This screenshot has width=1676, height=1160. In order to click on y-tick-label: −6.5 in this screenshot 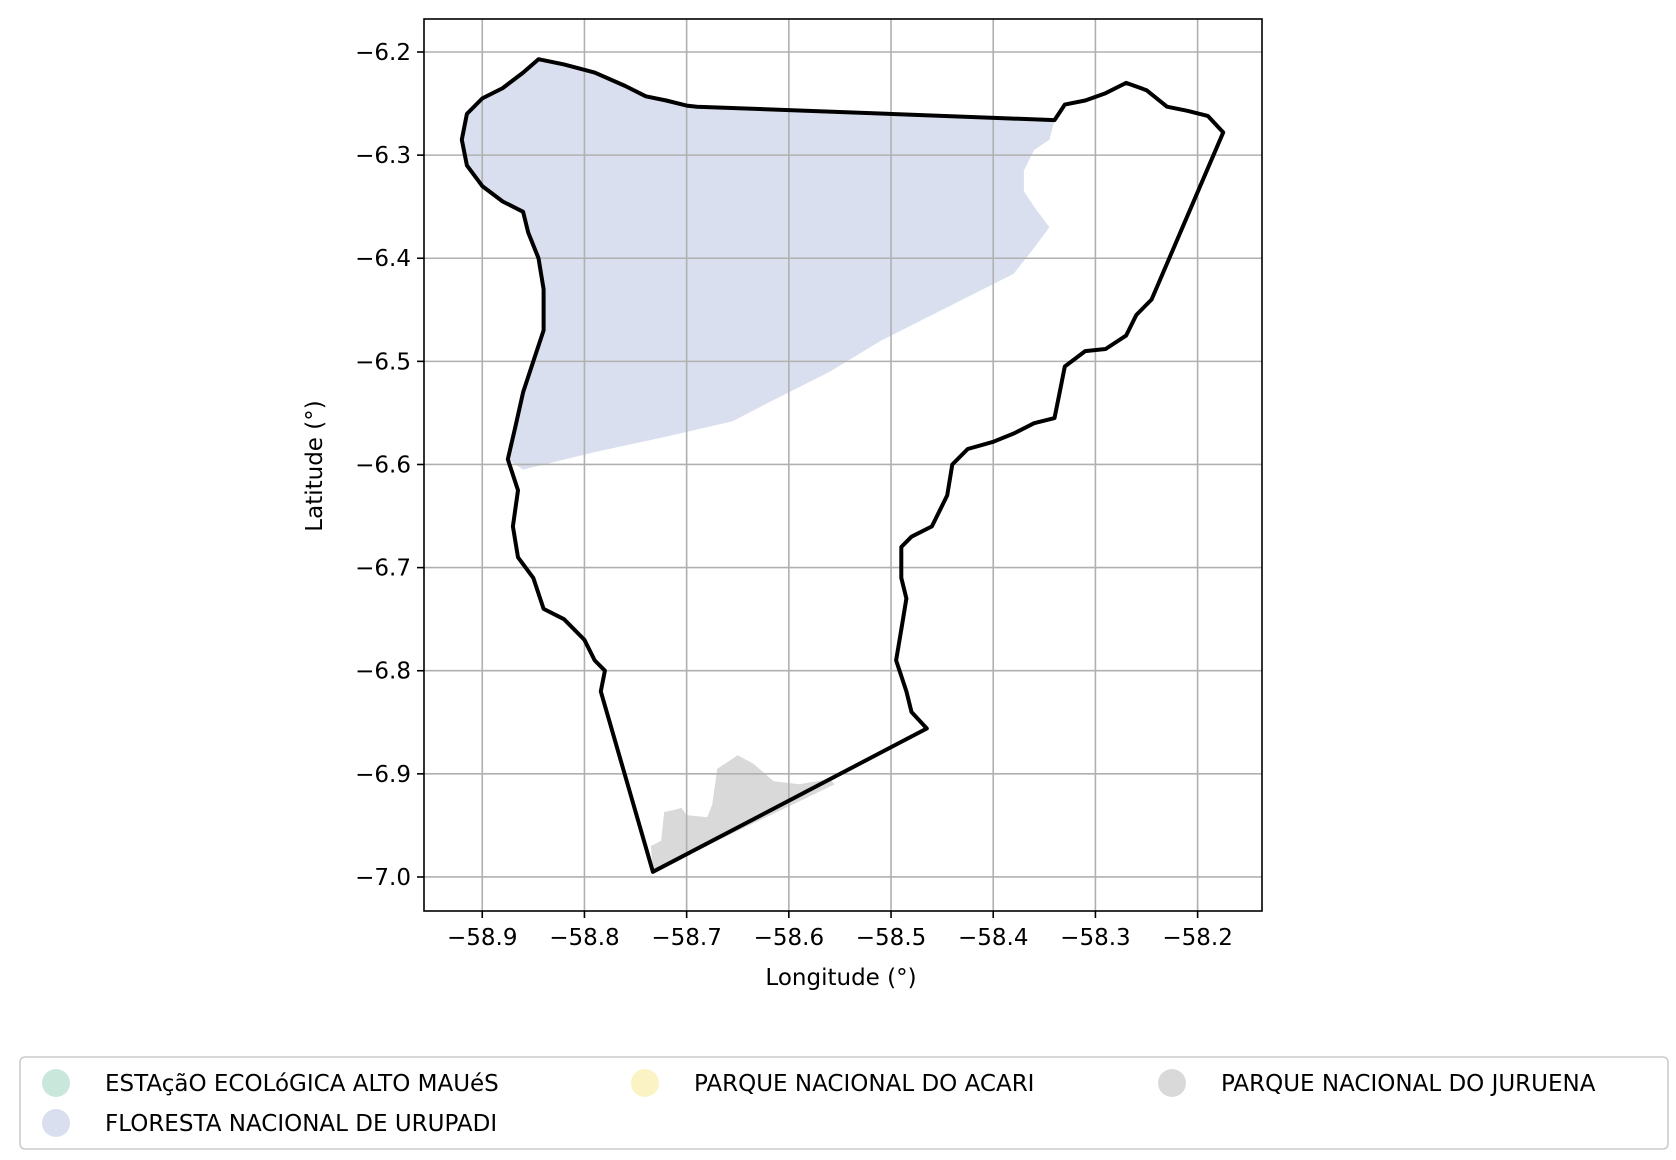, I will do `click(383, 362)`.